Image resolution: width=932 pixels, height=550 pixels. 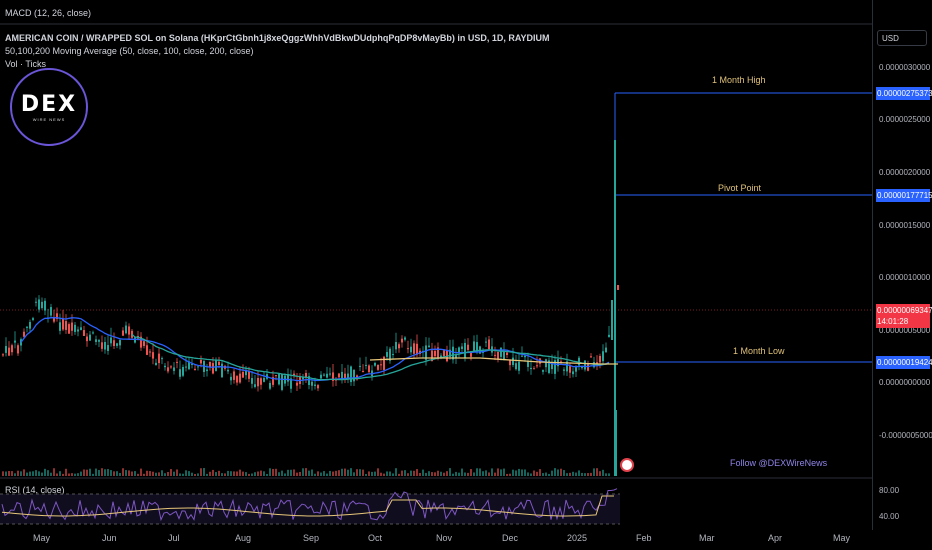 I want to click on price-tick: -0.0000005000, so click(x=905, y=435).